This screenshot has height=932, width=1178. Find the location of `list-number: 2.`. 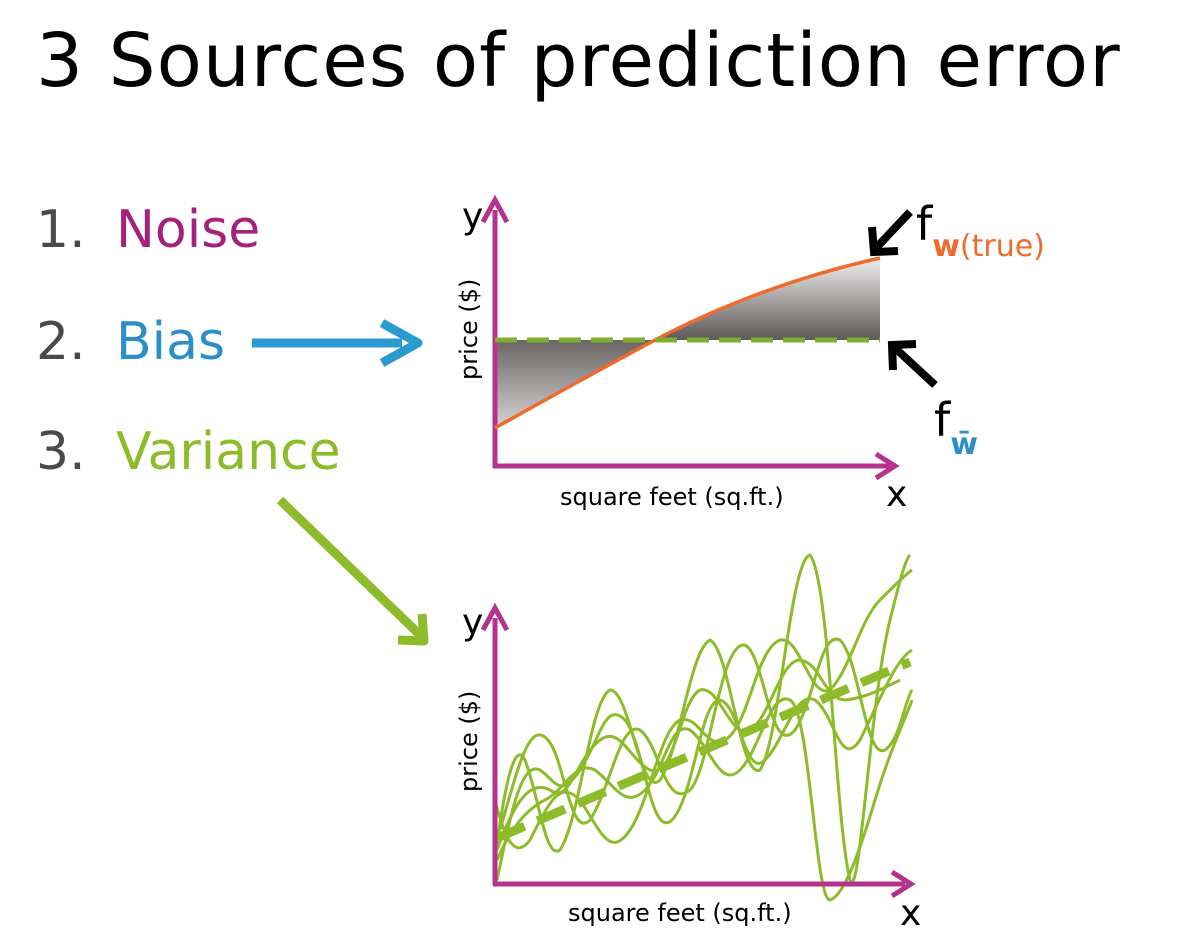

list-number: 2. is located at coordinates (61, 342).